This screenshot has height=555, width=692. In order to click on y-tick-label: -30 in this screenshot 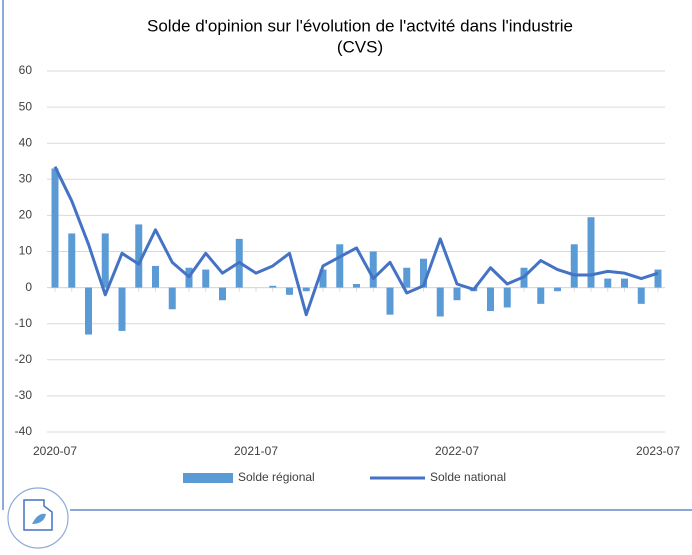, I will do `click(24, 395)`.